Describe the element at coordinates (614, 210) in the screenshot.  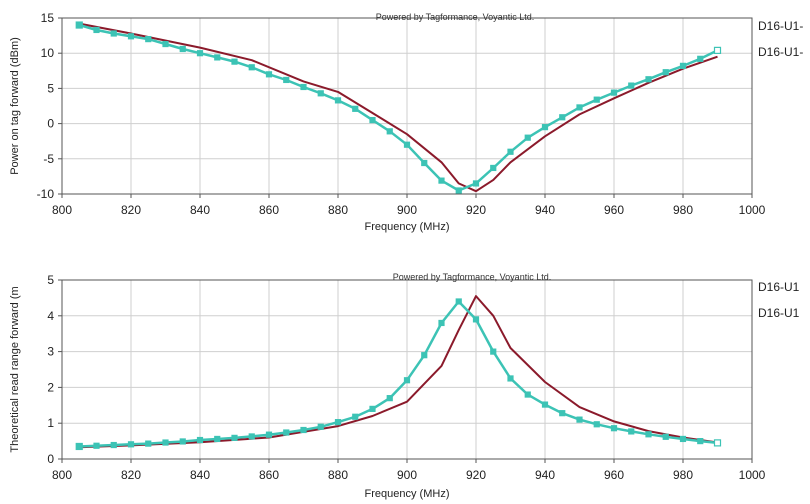
I see `chart-1-x-tick-label: 960` at that location.